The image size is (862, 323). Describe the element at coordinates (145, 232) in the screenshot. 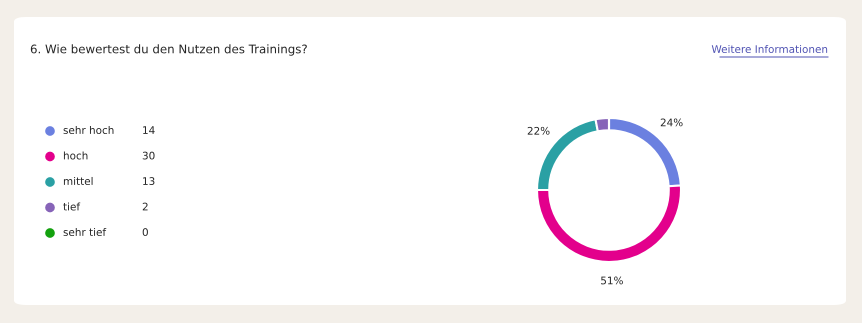

I see `text: 0` at that location.